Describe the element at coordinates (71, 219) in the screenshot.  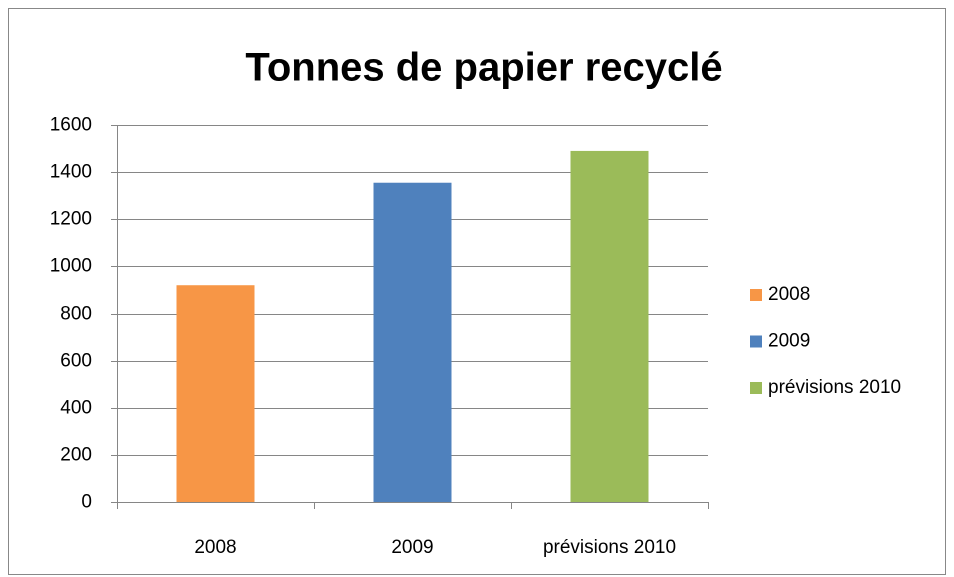
I see `y-tick-label: 1200` at that location.